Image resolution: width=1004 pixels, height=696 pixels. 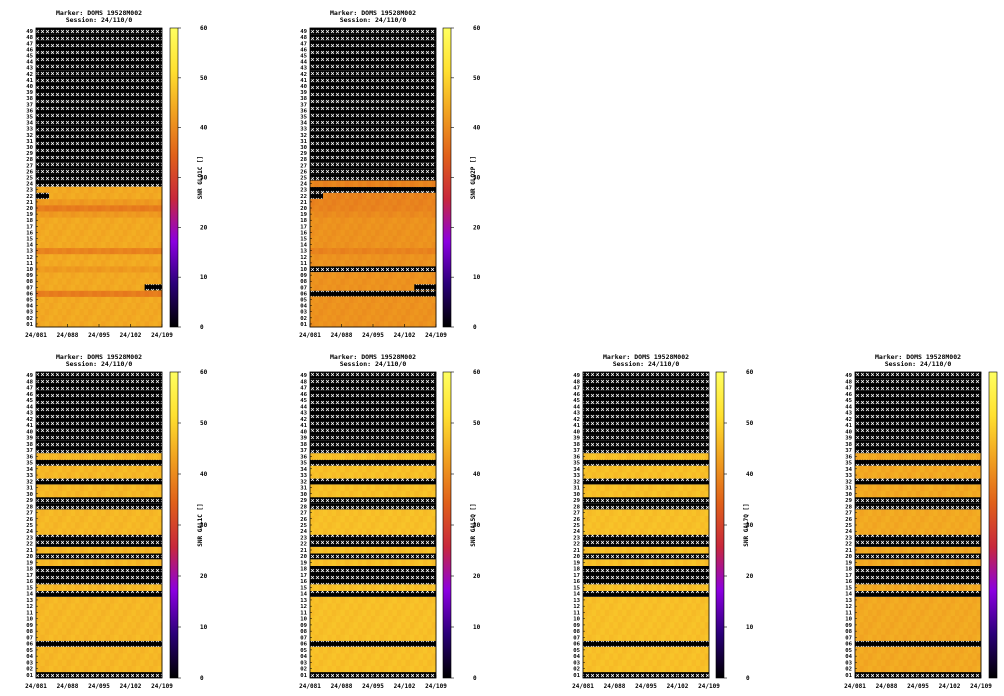 I want to click on y-tick-label: 16, so click(x=576, y=582).